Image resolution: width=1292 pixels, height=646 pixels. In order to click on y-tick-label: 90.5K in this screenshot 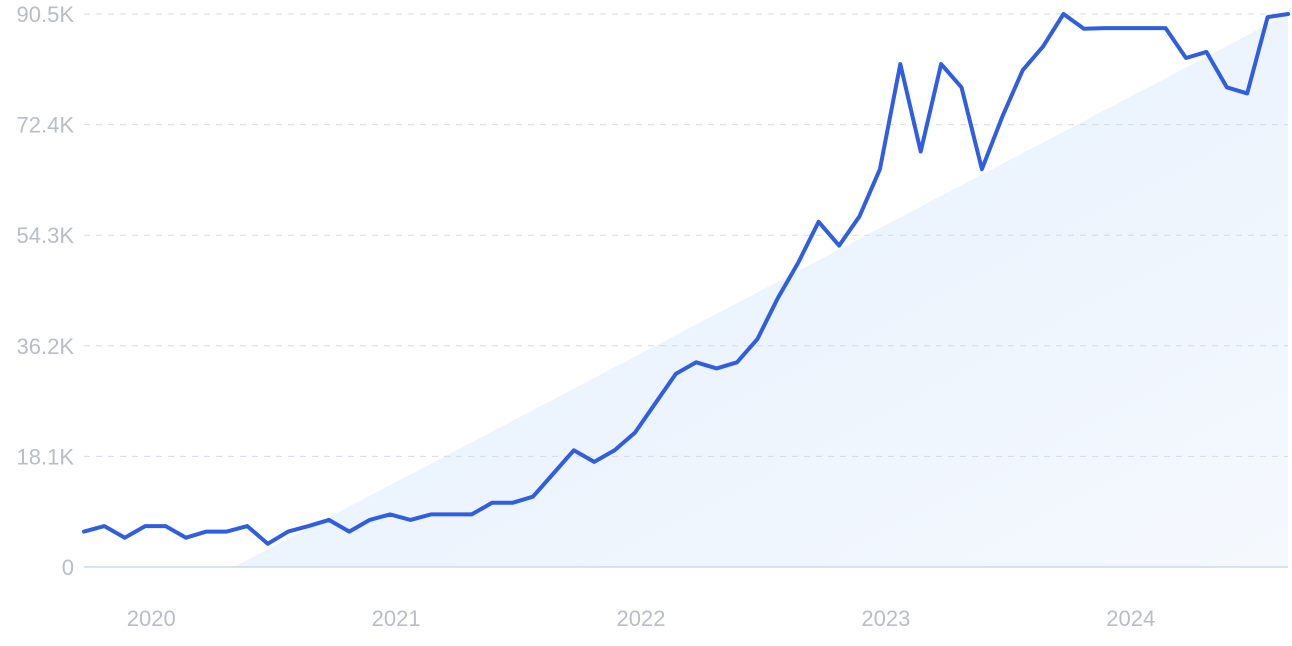, I will do `click(46, 14)`.